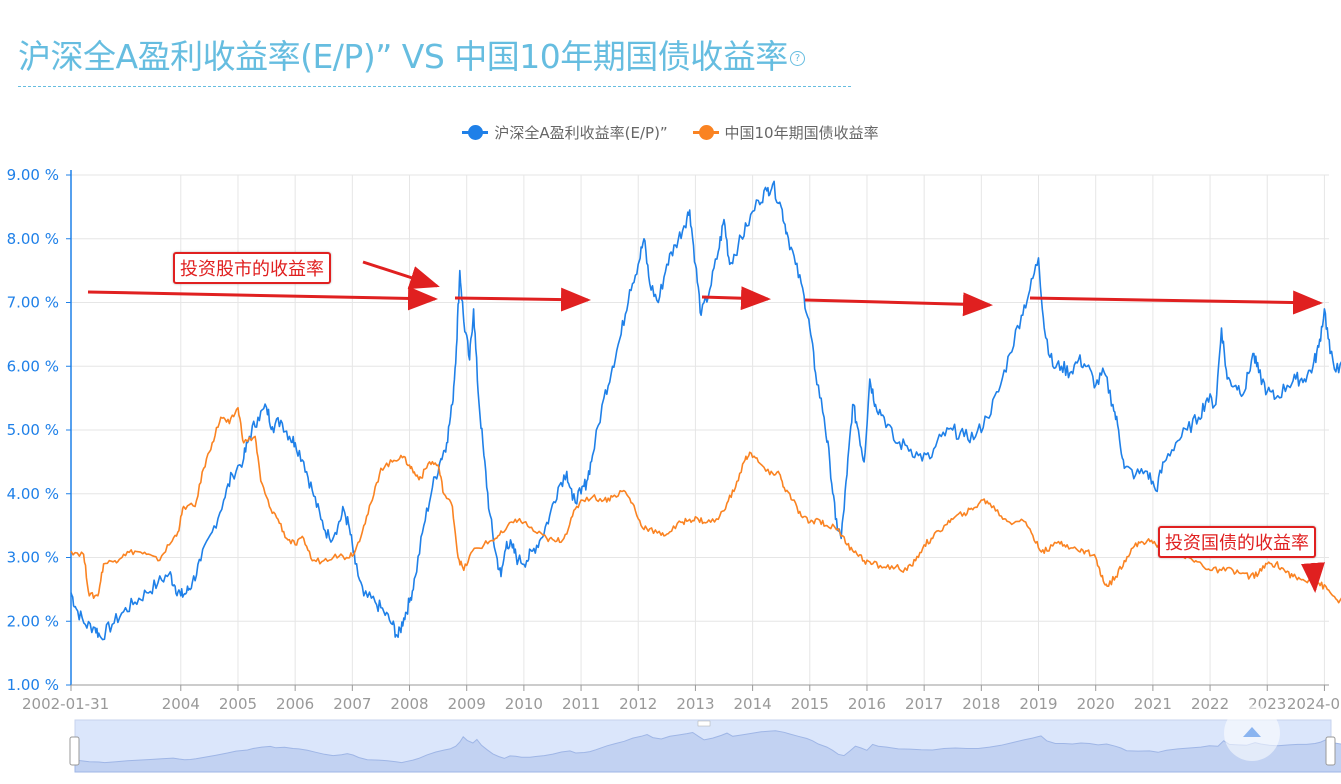  Describe the element at coordinates (33, 430) in the screenshot. I see `y-tick-label: 5.00 %` at that location.